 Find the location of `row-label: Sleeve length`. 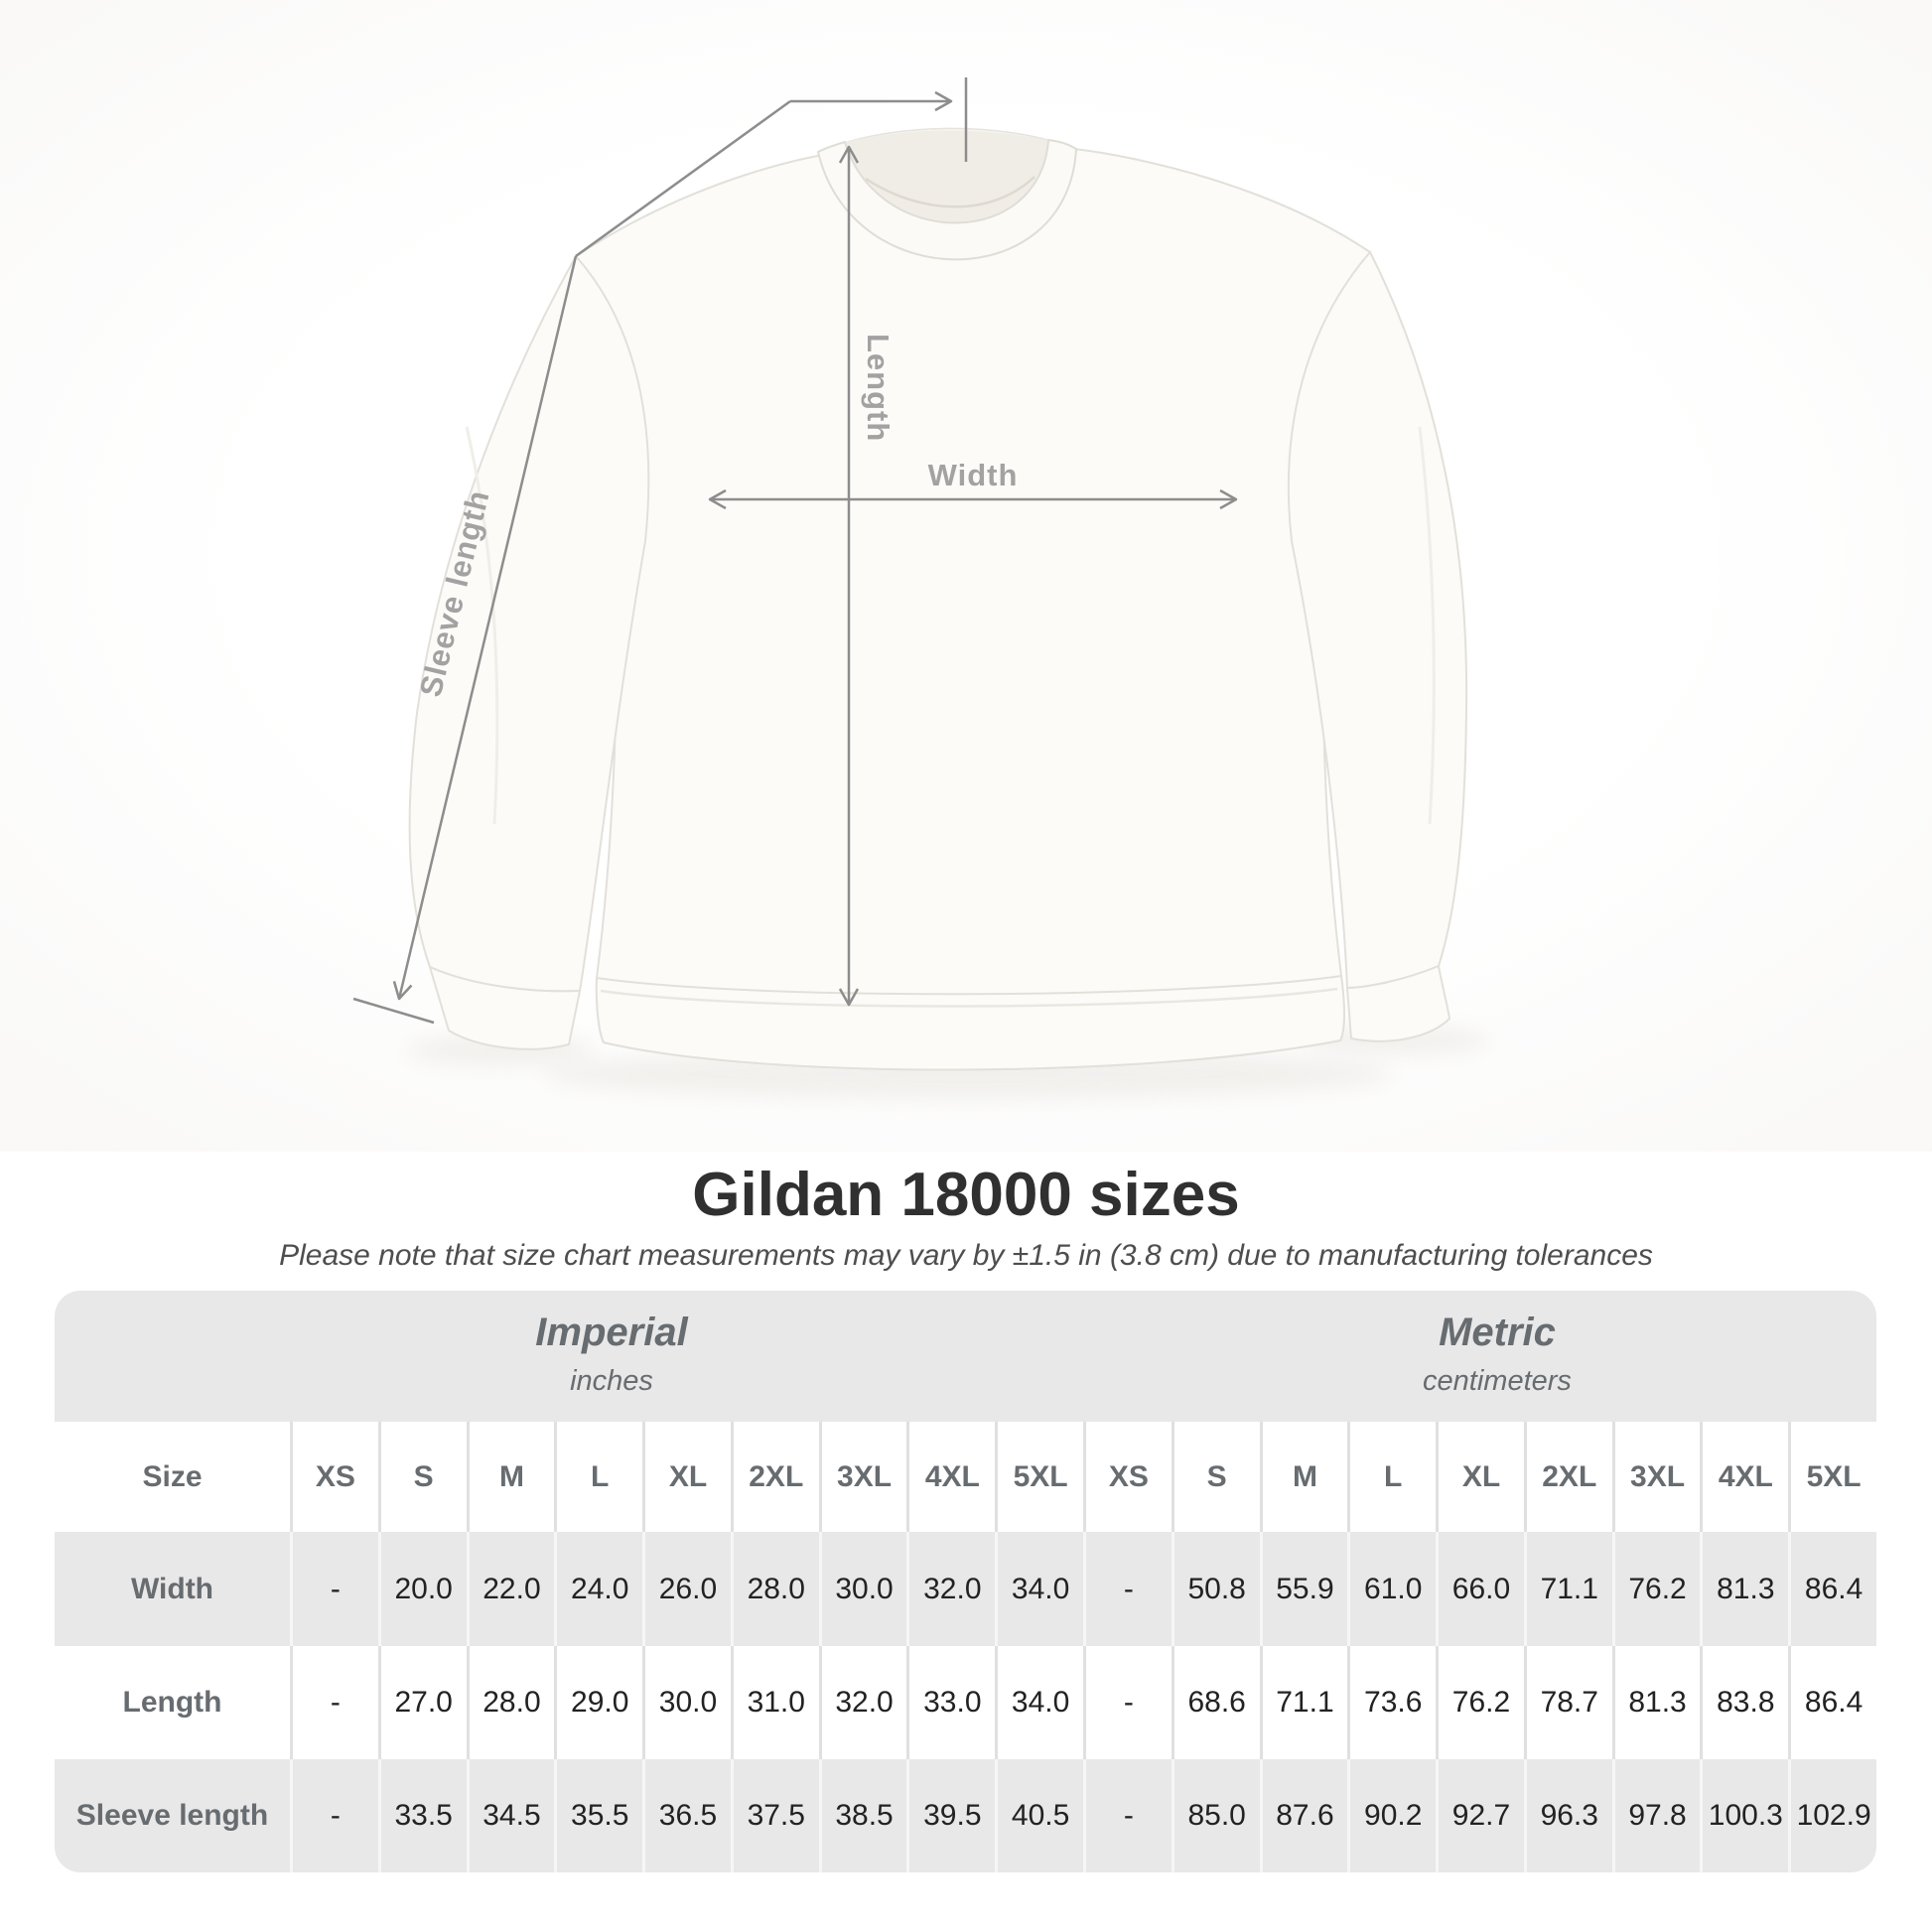

row-label: Sleeve length is located at coordinates (172, 1815).